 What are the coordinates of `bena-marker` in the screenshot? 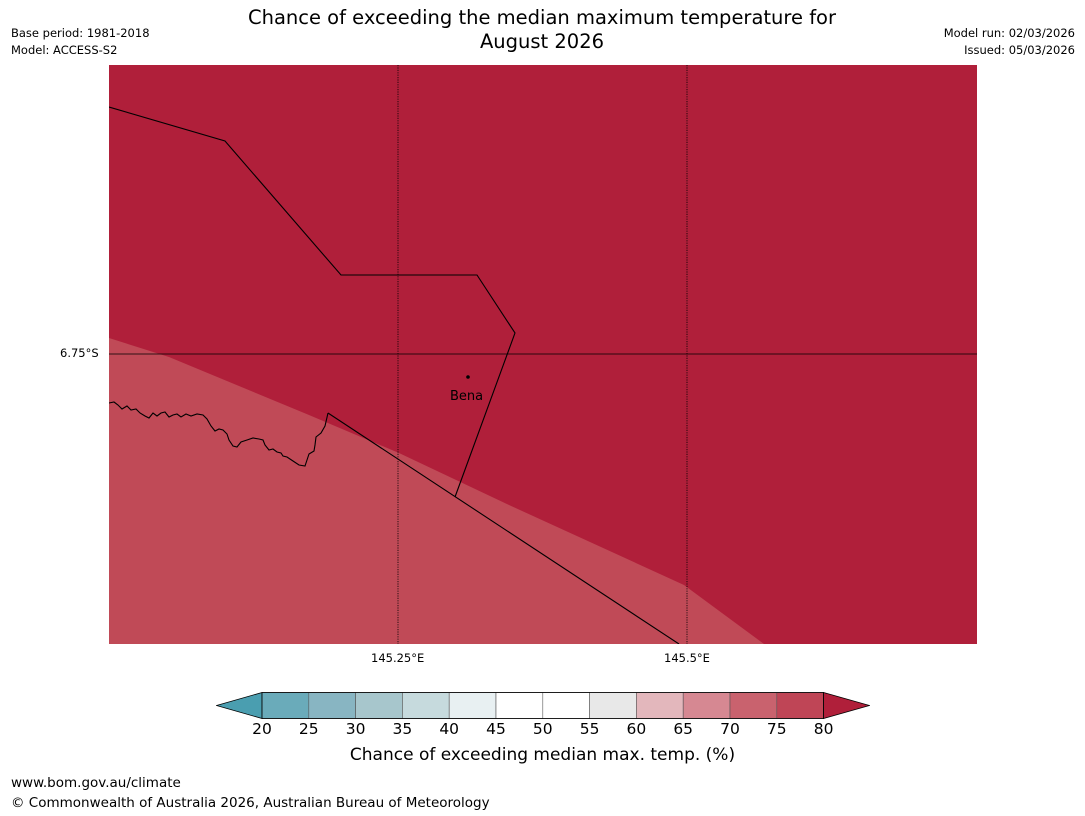 It's located at (468, 377).